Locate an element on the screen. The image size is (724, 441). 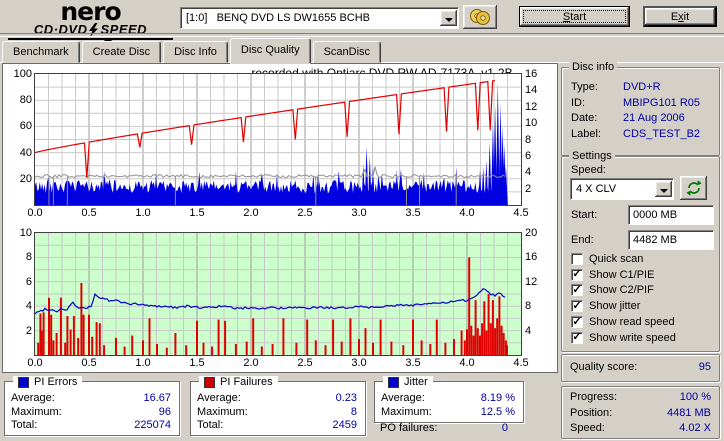
tab-benchmark: Benchmark is located at coordinates (41, 52).